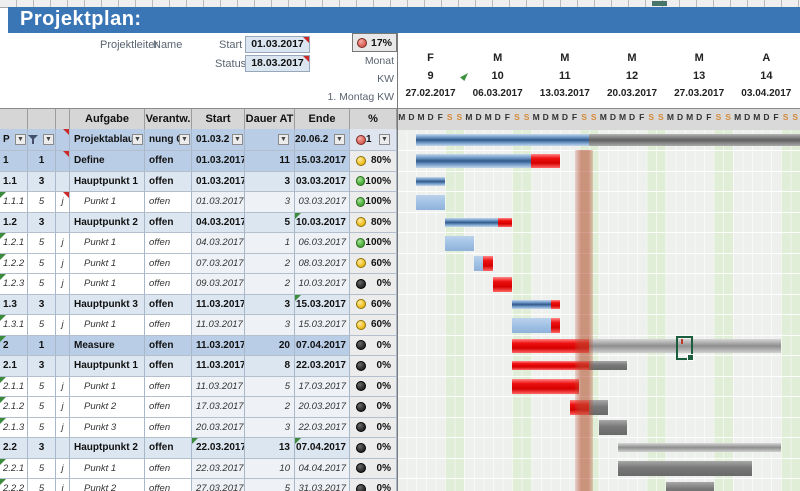 This screenshot has width=800, height=491. Describe the element at coordinates (373, 243) in the screenshot. I see `task-percent-cell: 100%` at that location.